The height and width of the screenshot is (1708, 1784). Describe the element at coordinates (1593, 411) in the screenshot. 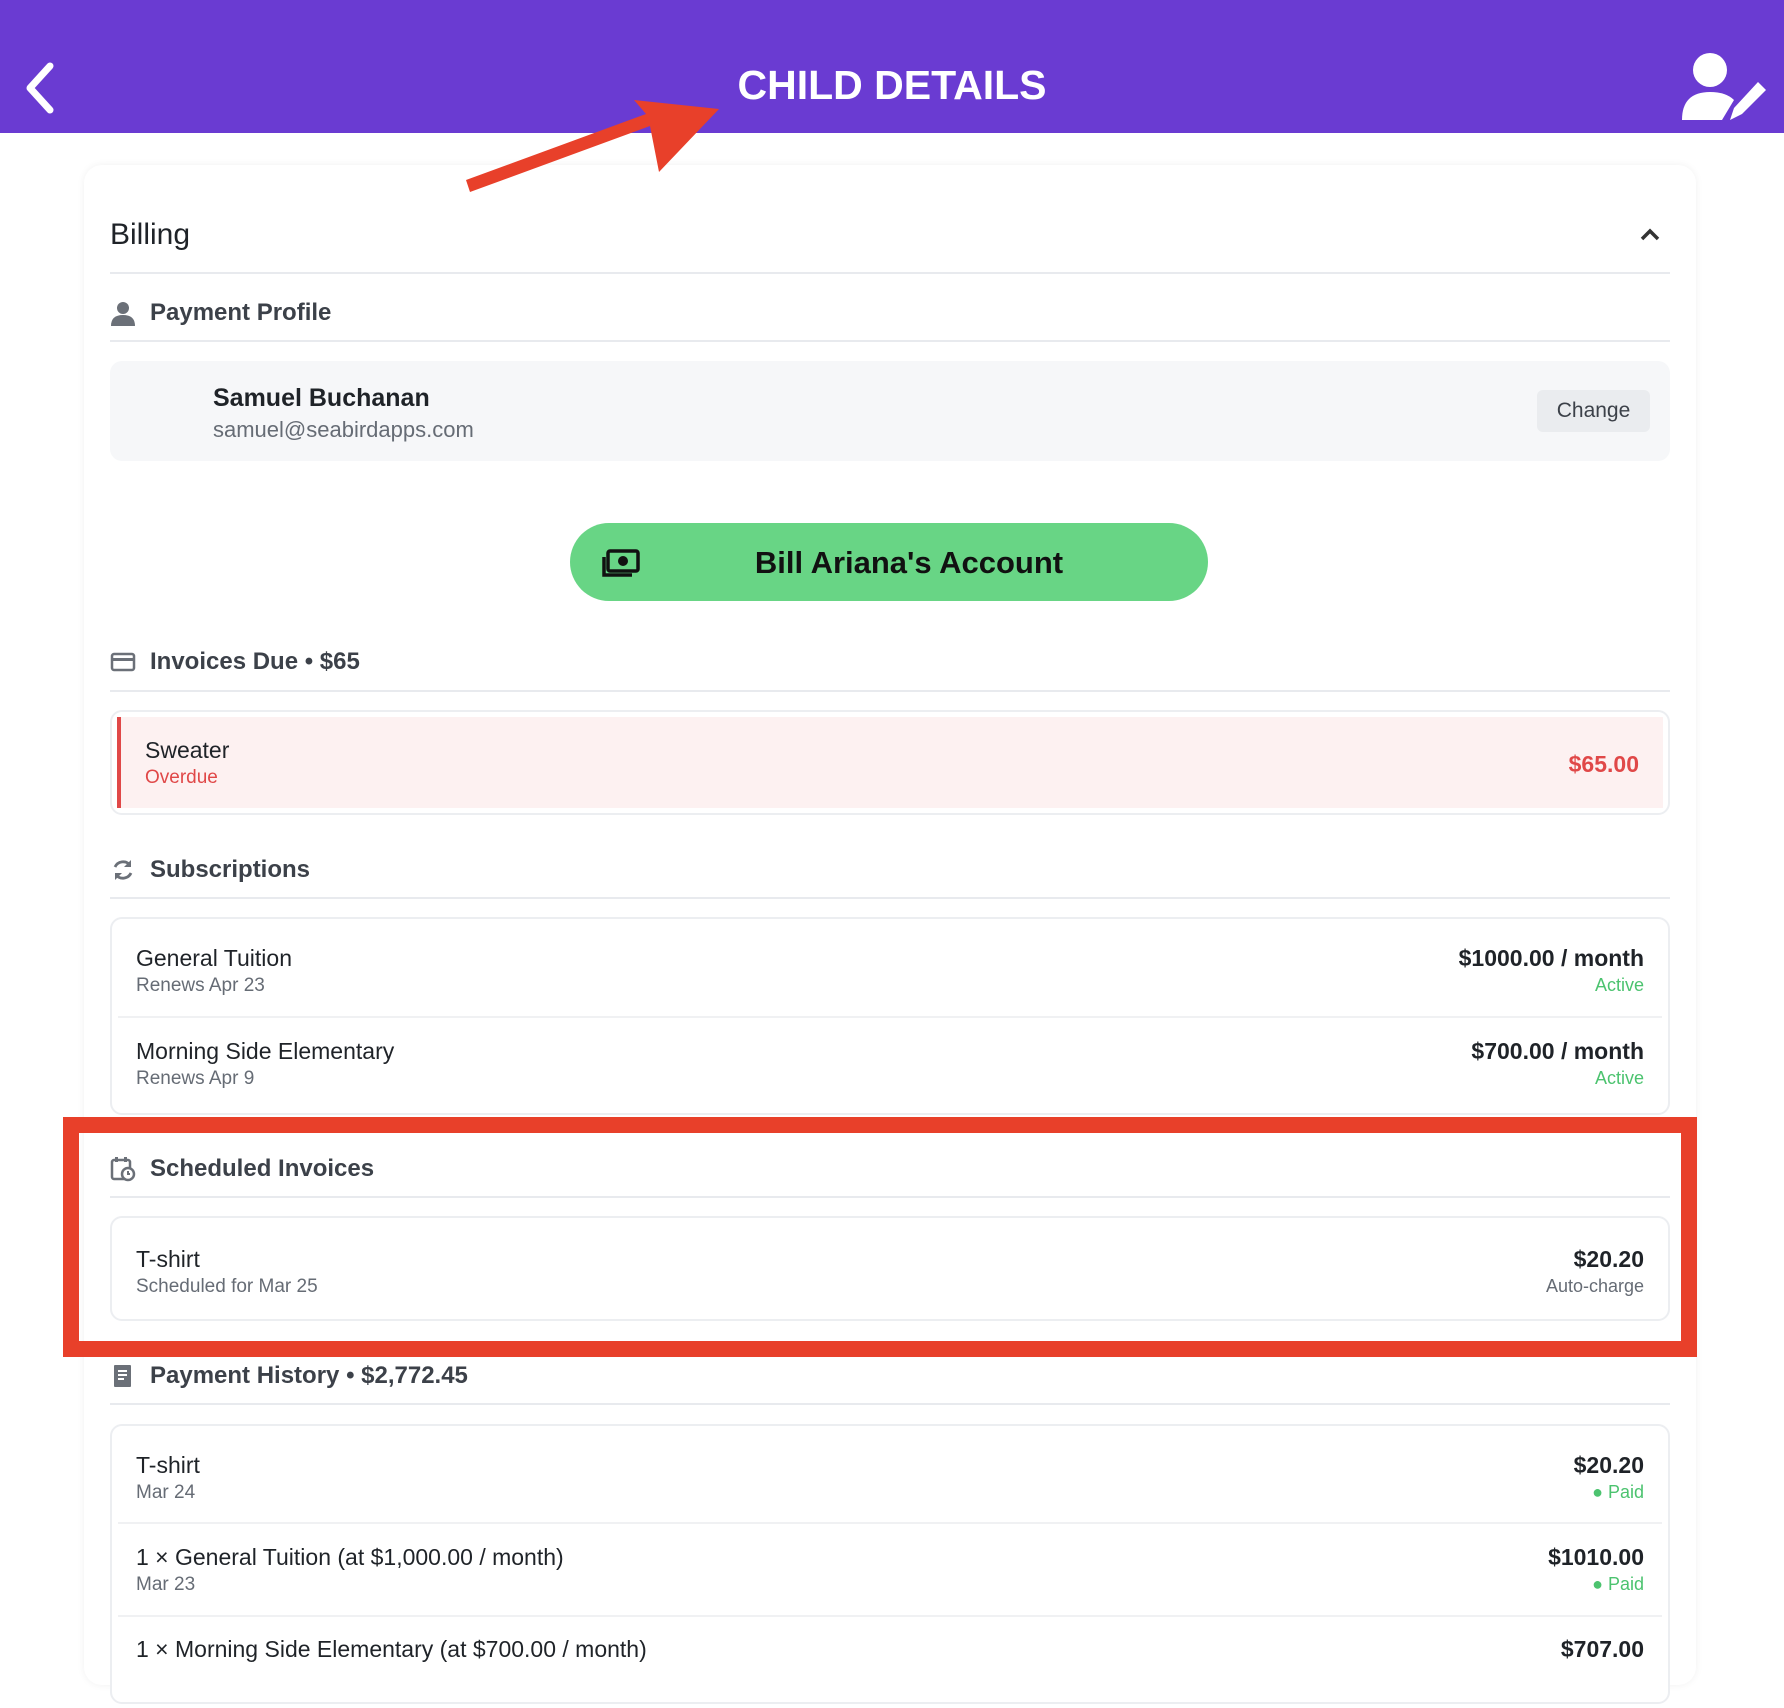

I see `change-button: Change` at that location.